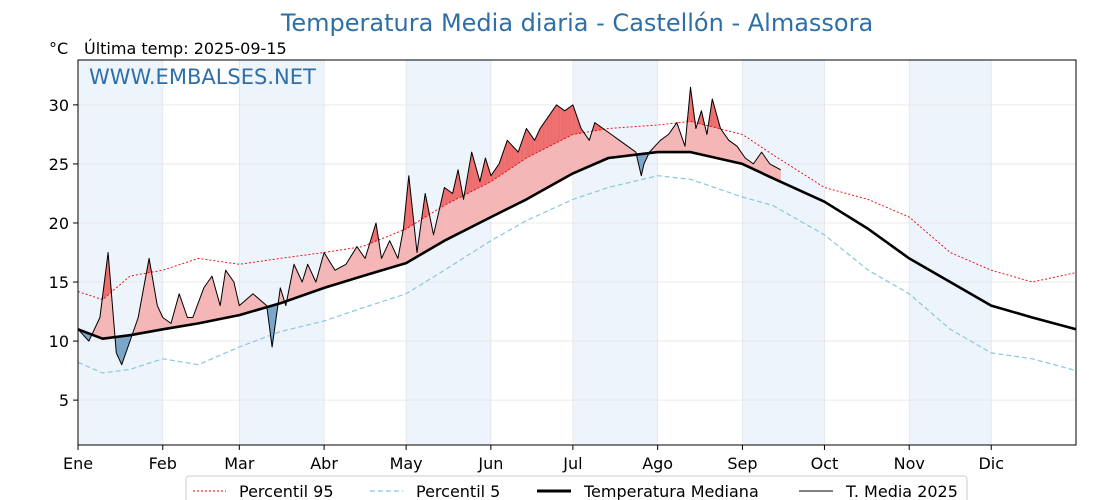  I want to click on y-tick-label: 30, so click(59, 105).